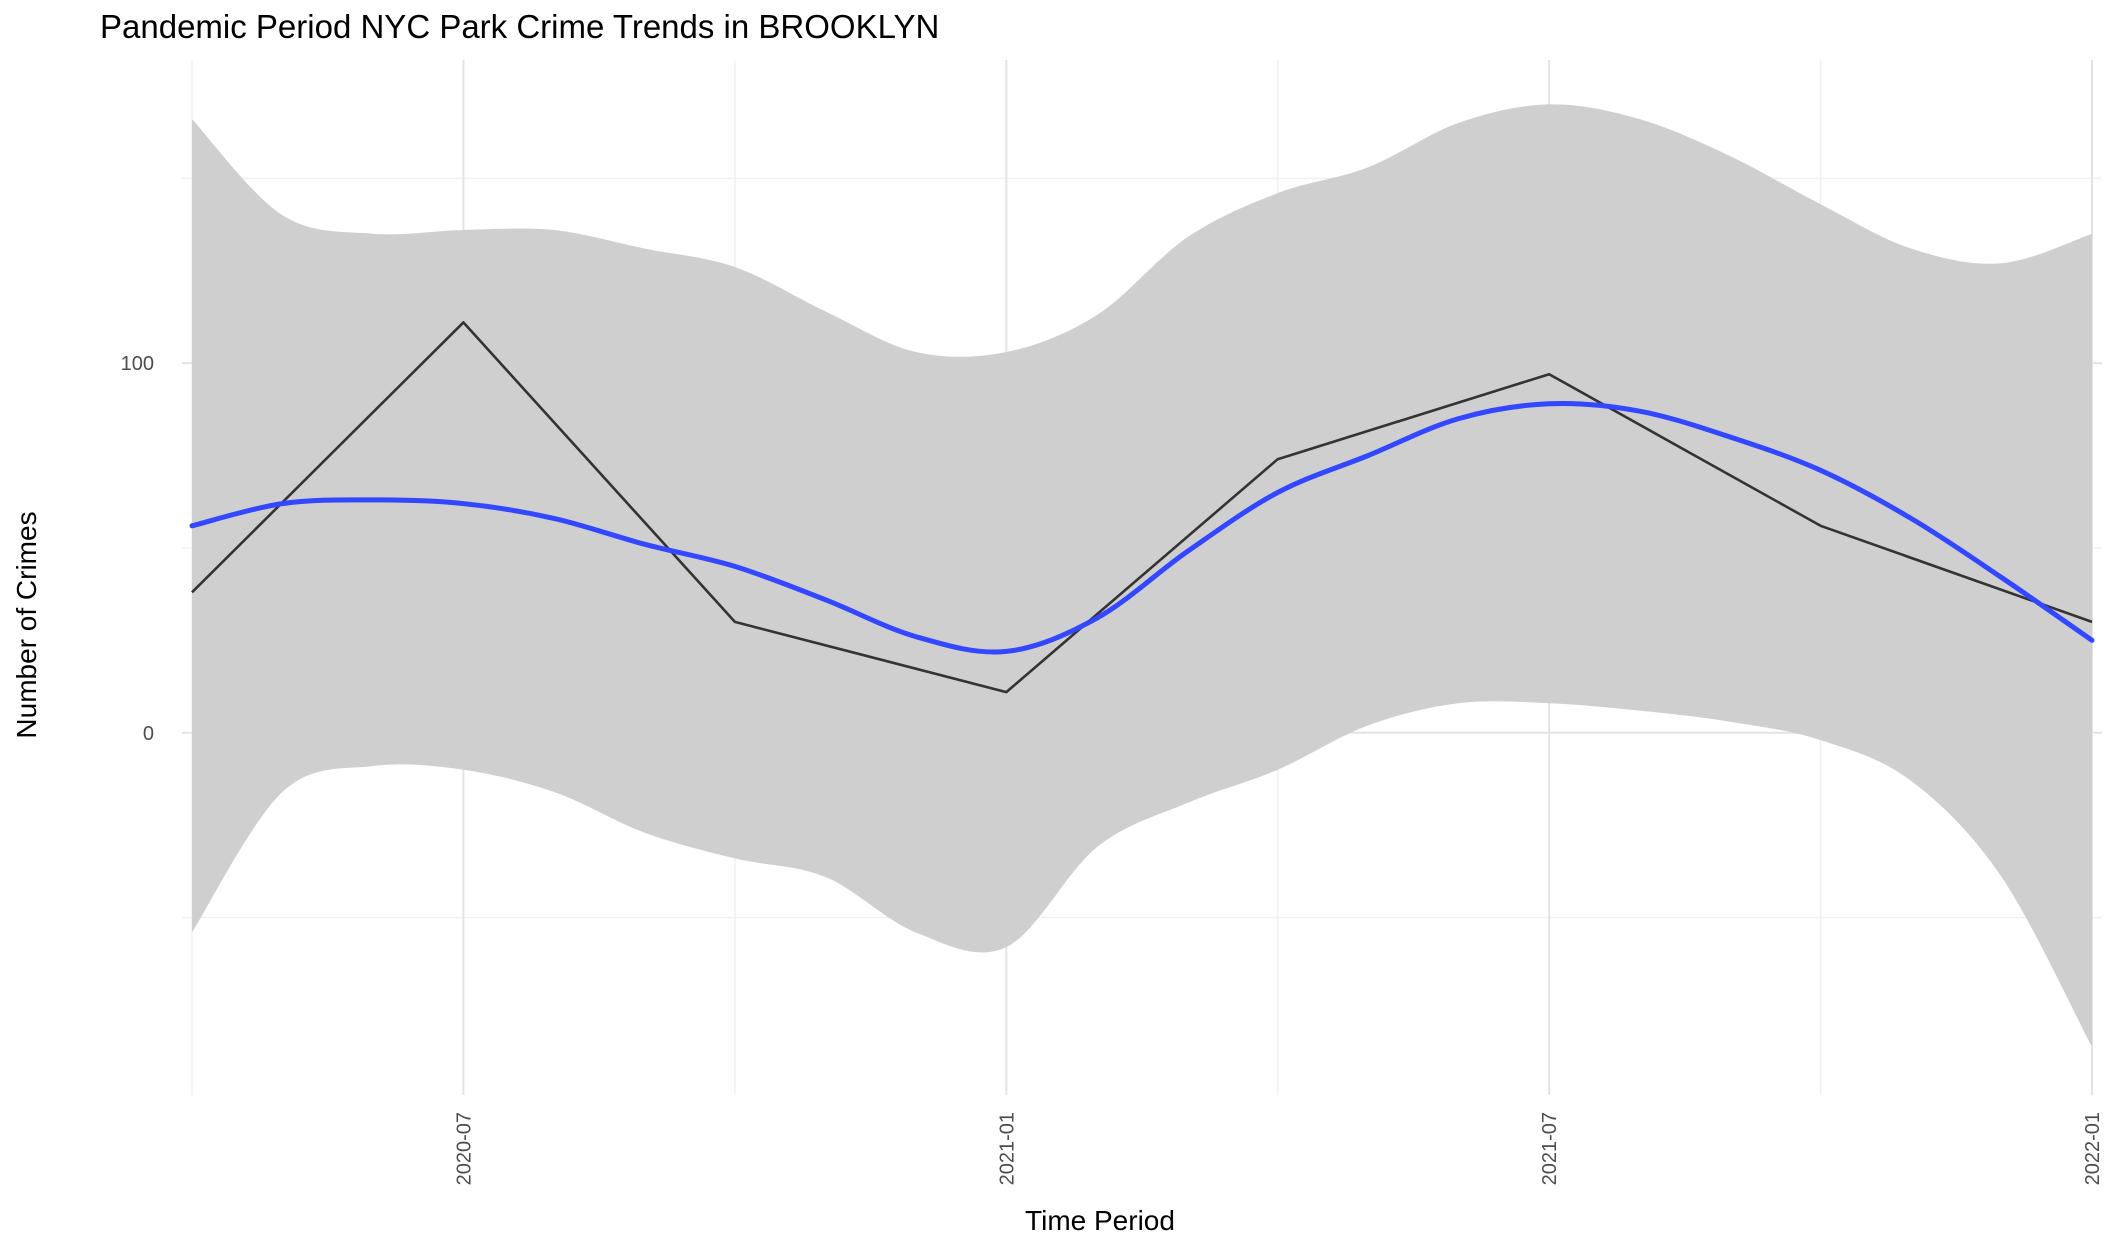 Image resolution: width=2112 pixels, height=1248 pixels. I want to click on y-tick-labels: 0 100, so click(137, 549).